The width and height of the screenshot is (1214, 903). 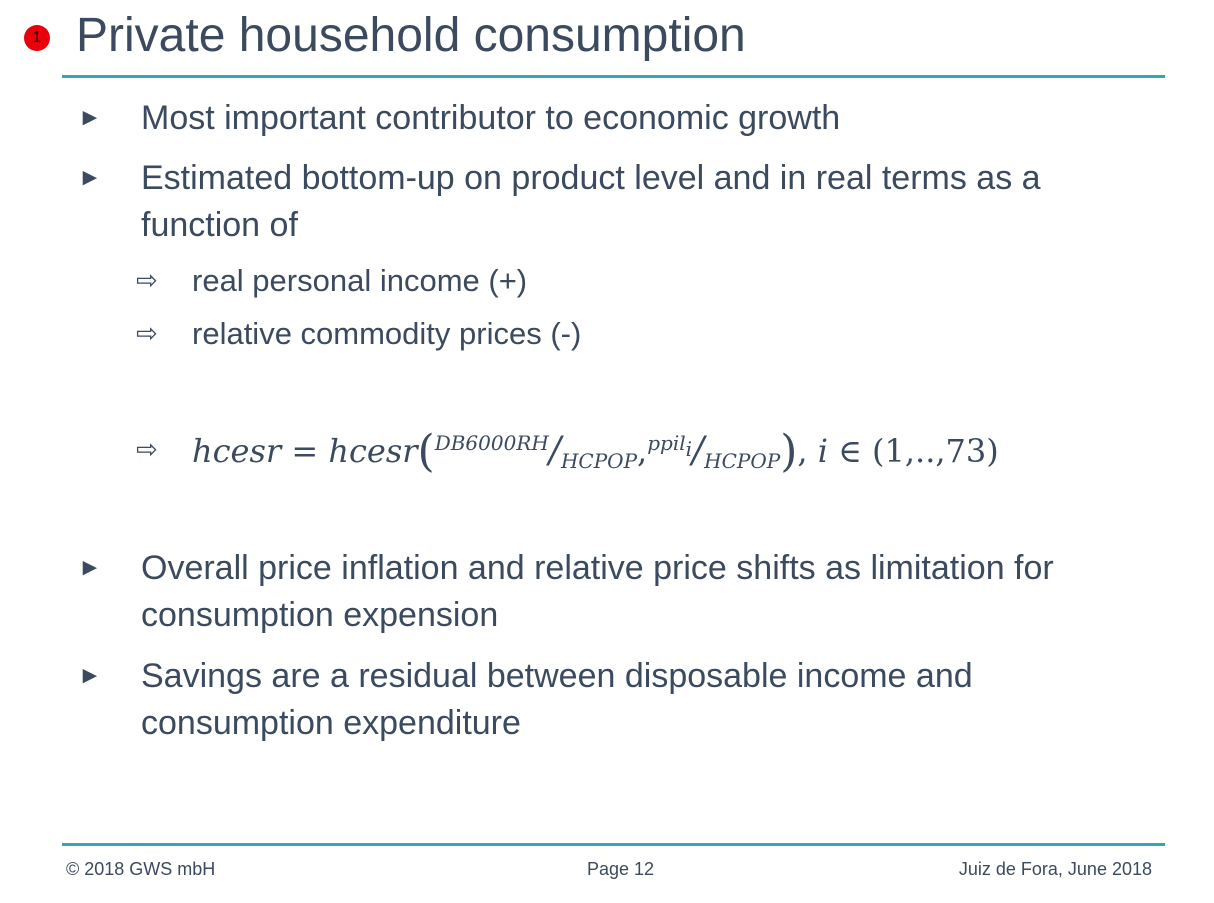 I want to click on formula-denominator-2: HCPOP, so click(x=742, y=461).